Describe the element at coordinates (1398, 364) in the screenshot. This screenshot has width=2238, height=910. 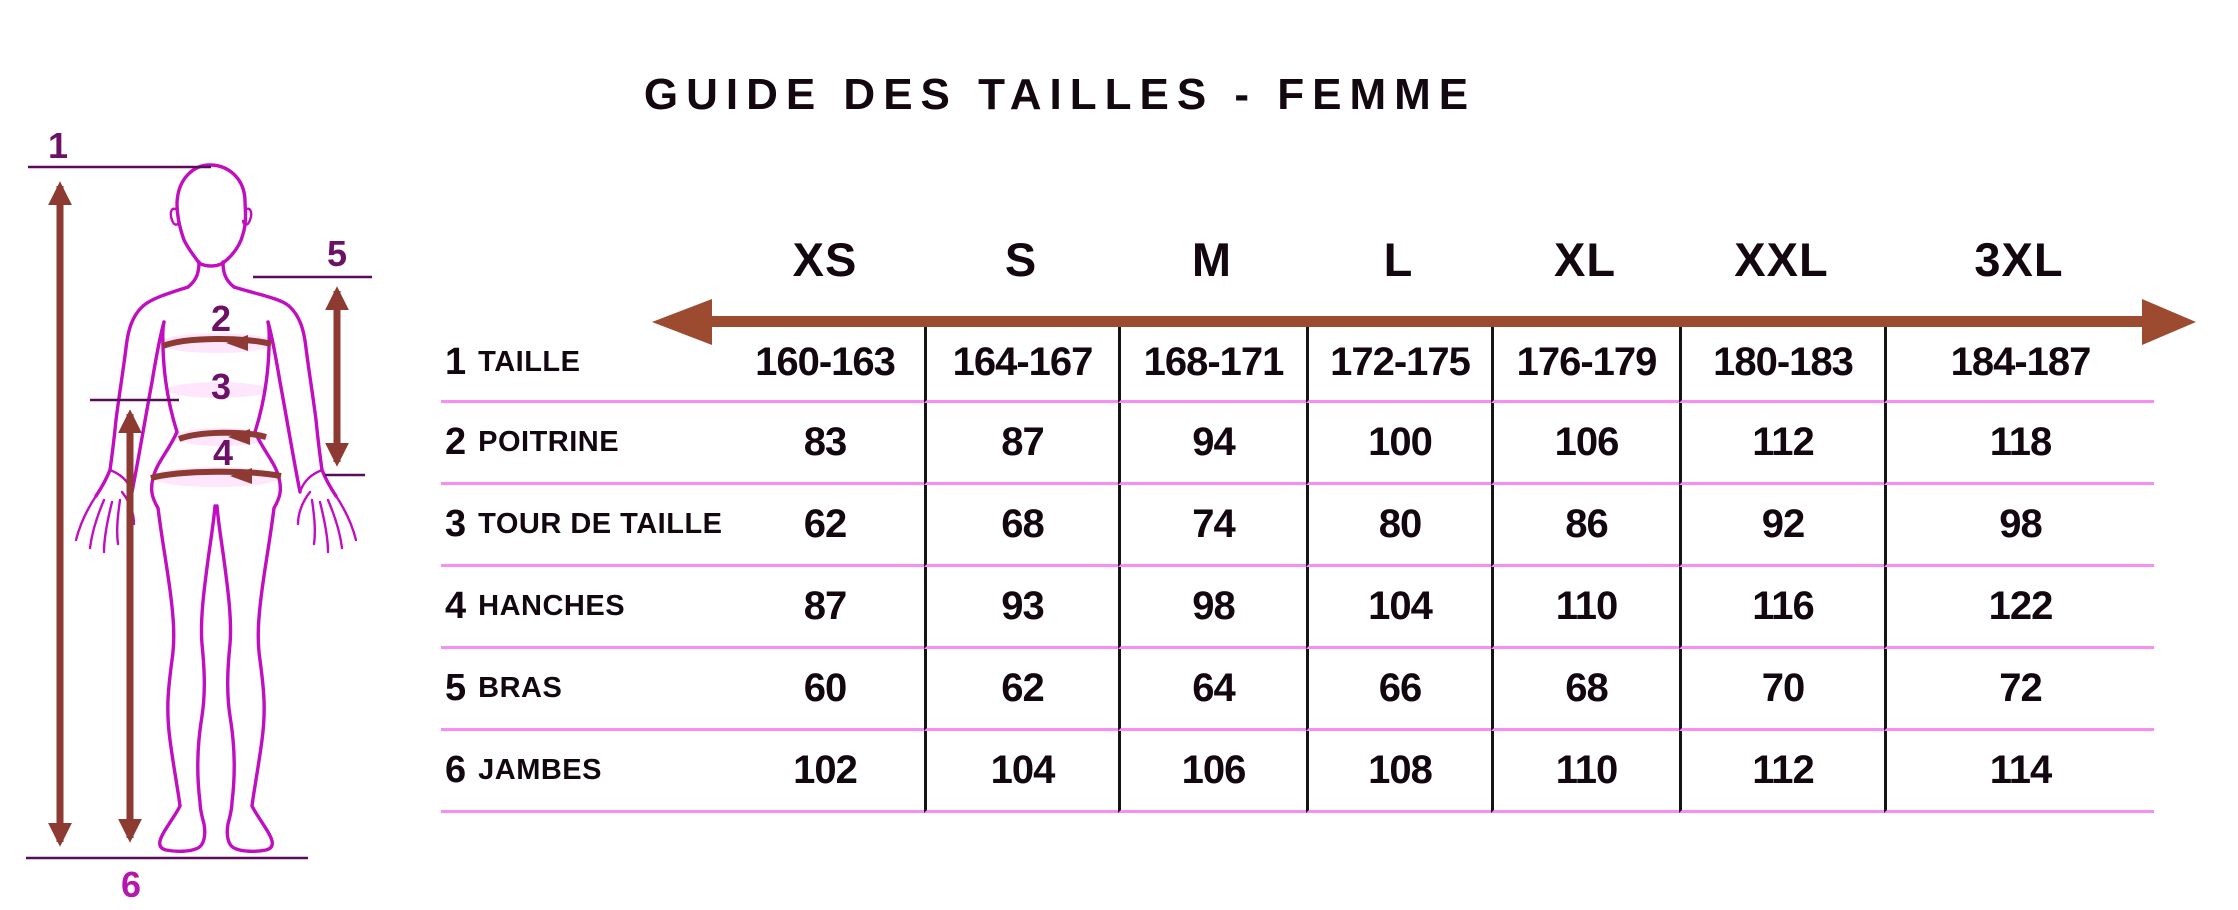
I see `table-cell: 172-175` at that location.